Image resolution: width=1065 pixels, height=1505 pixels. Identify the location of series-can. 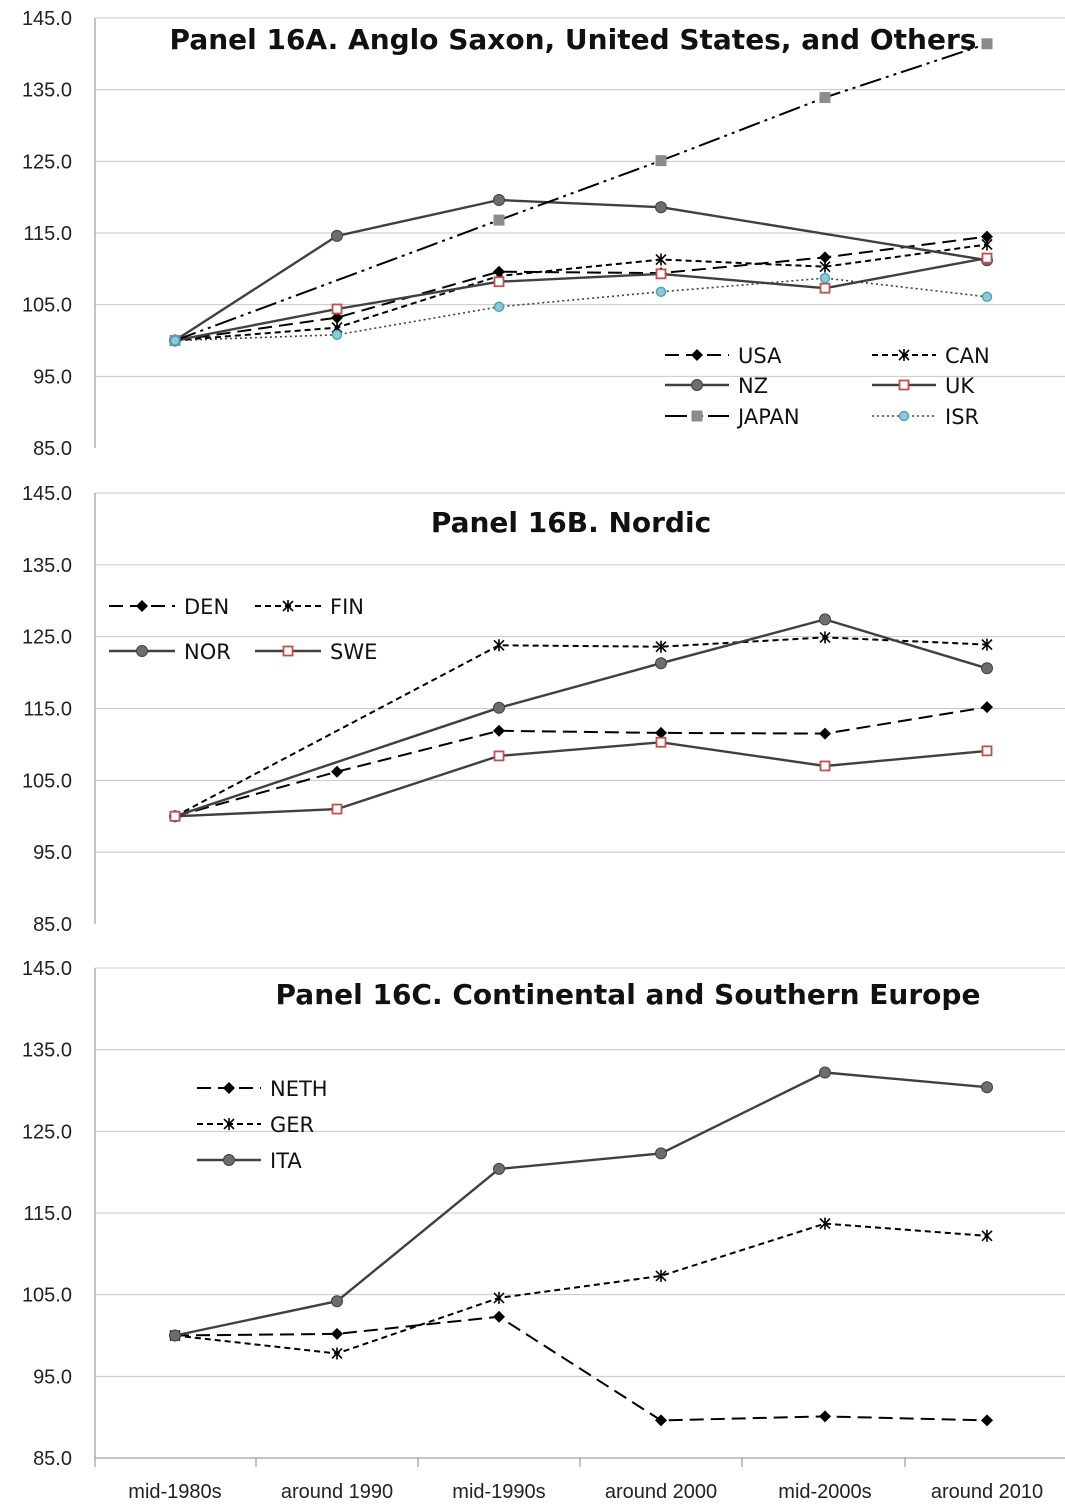
(581, 292).